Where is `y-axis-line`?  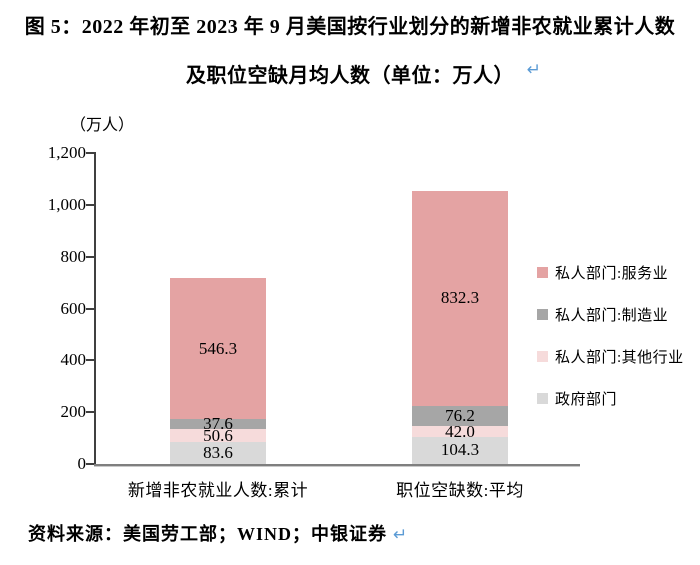
y-axis-line is located at coordinates (95, 309).